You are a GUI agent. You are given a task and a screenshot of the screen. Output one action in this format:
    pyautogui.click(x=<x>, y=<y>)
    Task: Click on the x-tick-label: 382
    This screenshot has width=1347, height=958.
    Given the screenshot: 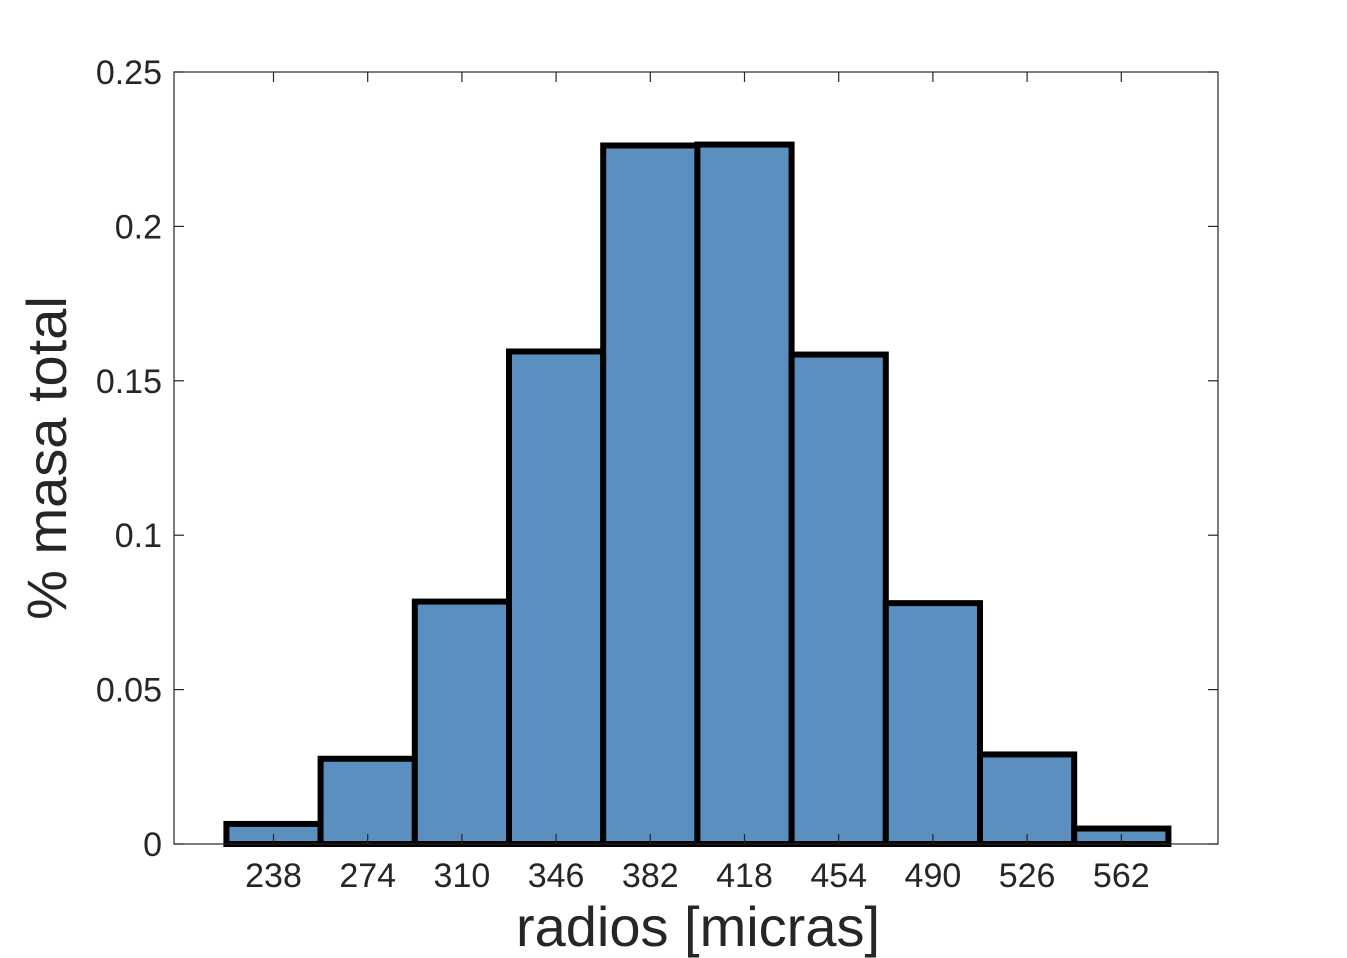 What is the action you would take?
    pyautogui.click(x=650, y=876)
    